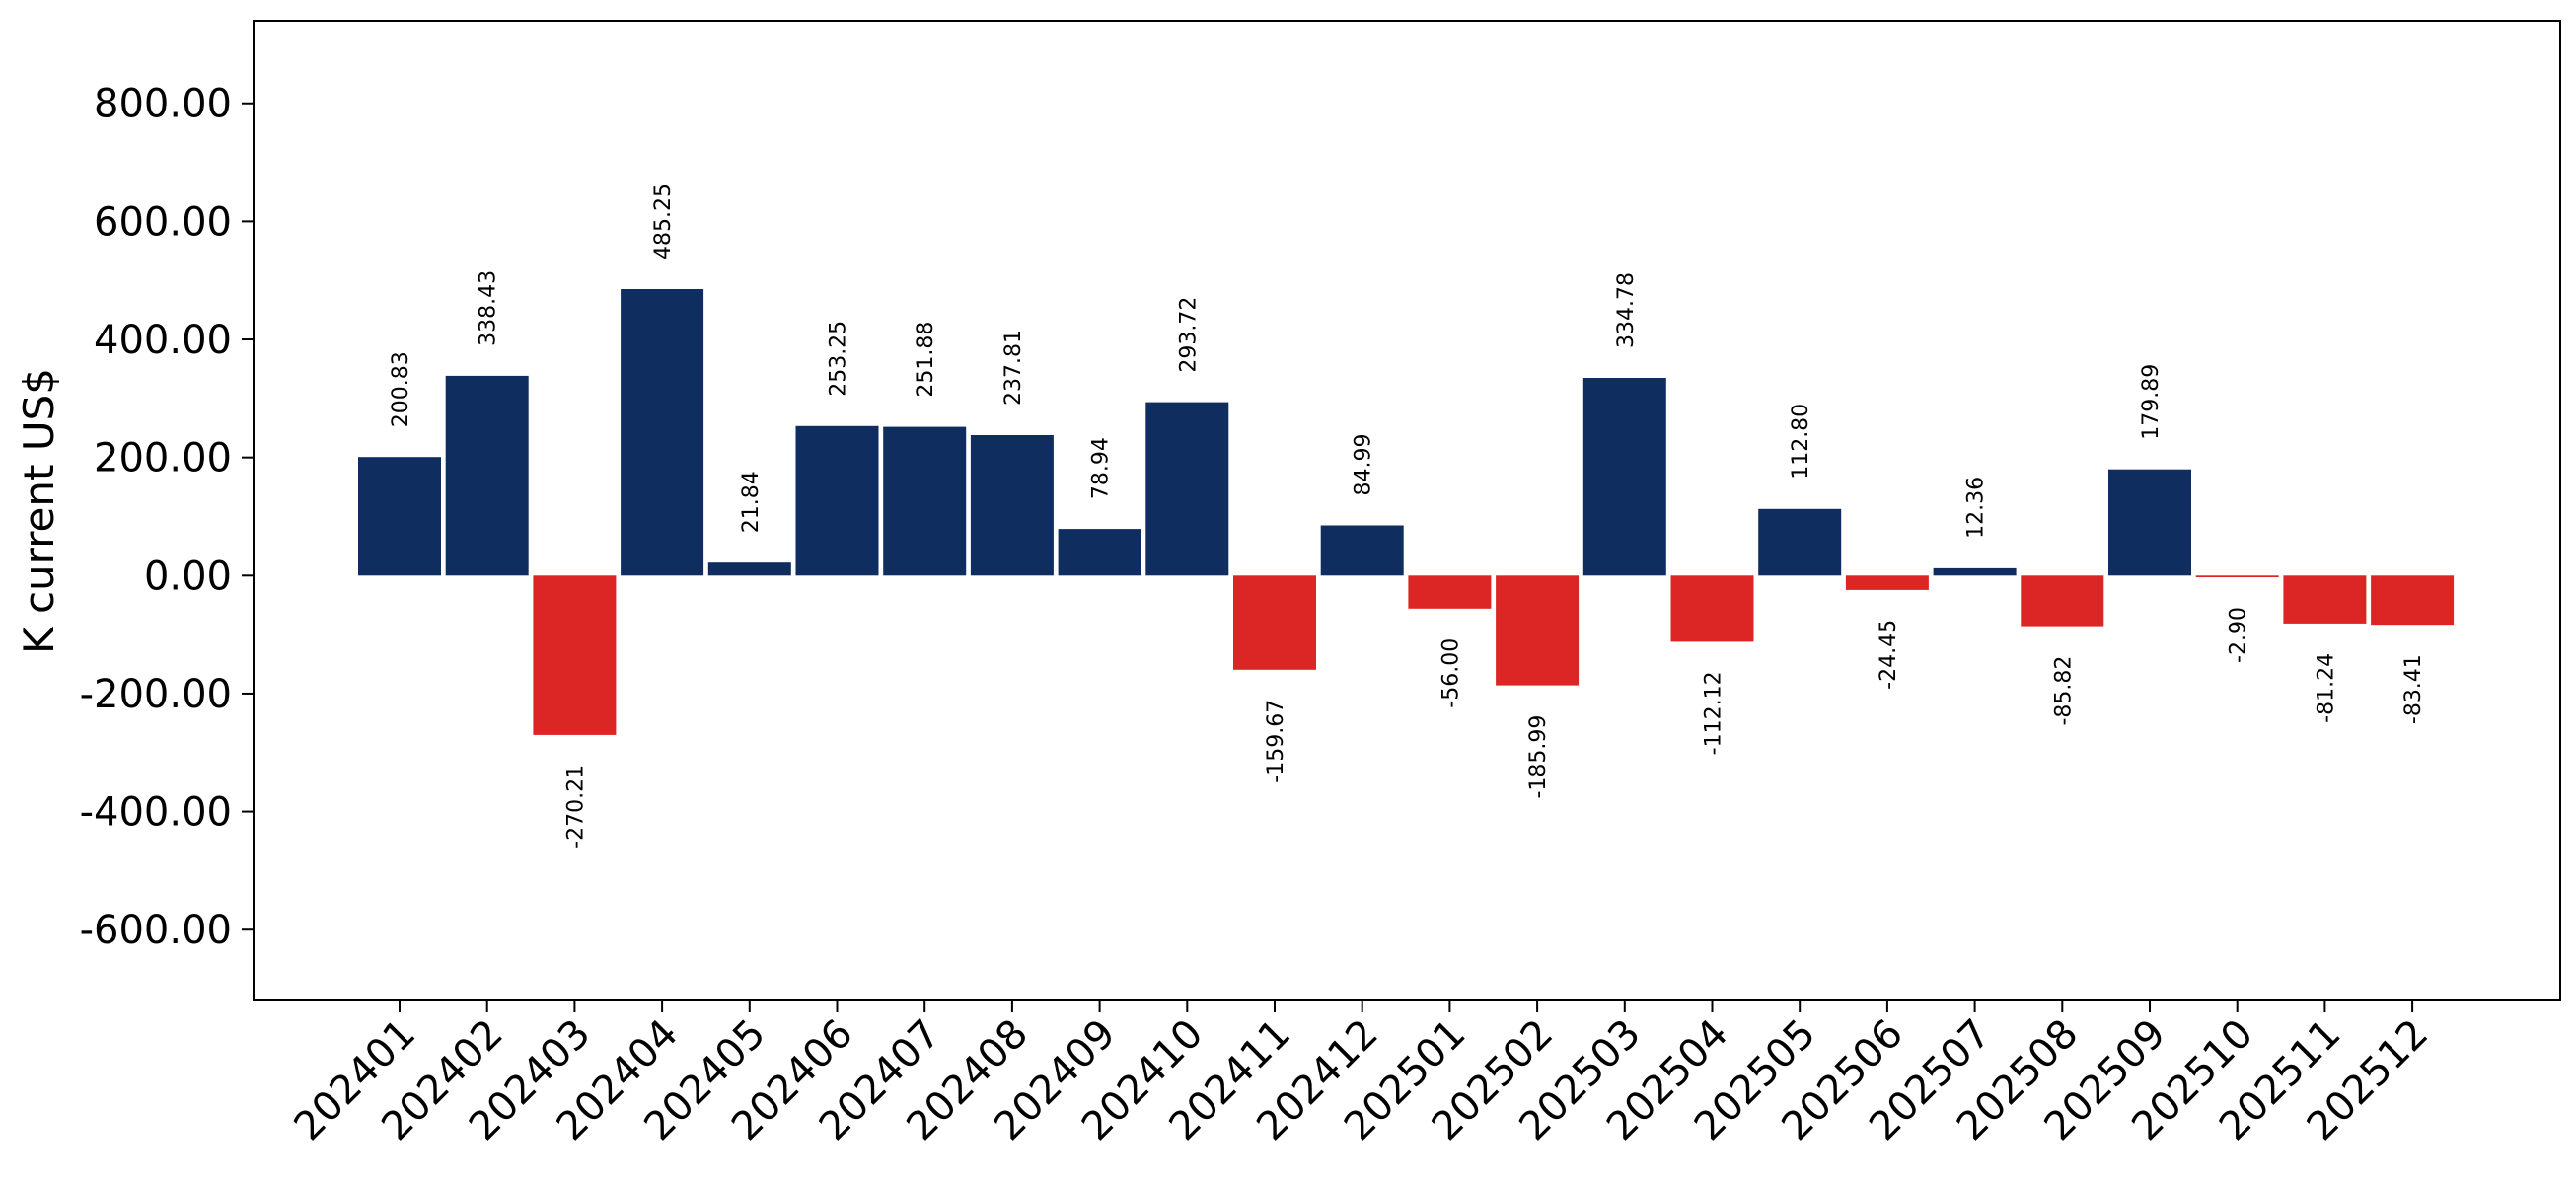  I want to click on data-label-202412: 84.99, so click(1364, 465).